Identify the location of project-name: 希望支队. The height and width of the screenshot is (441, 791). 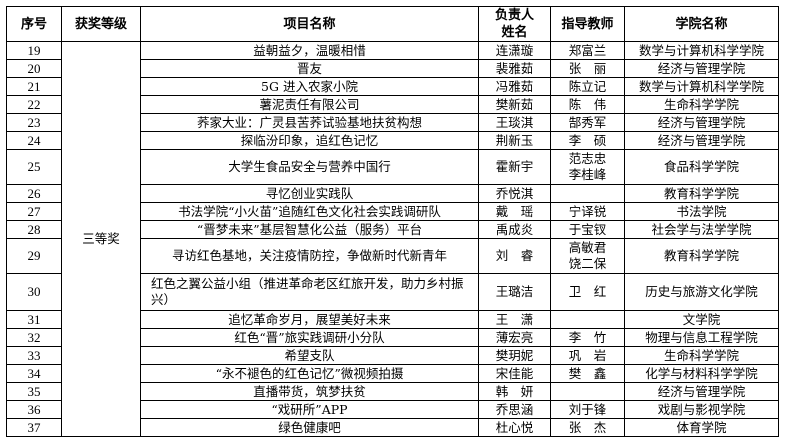
(309, 355).